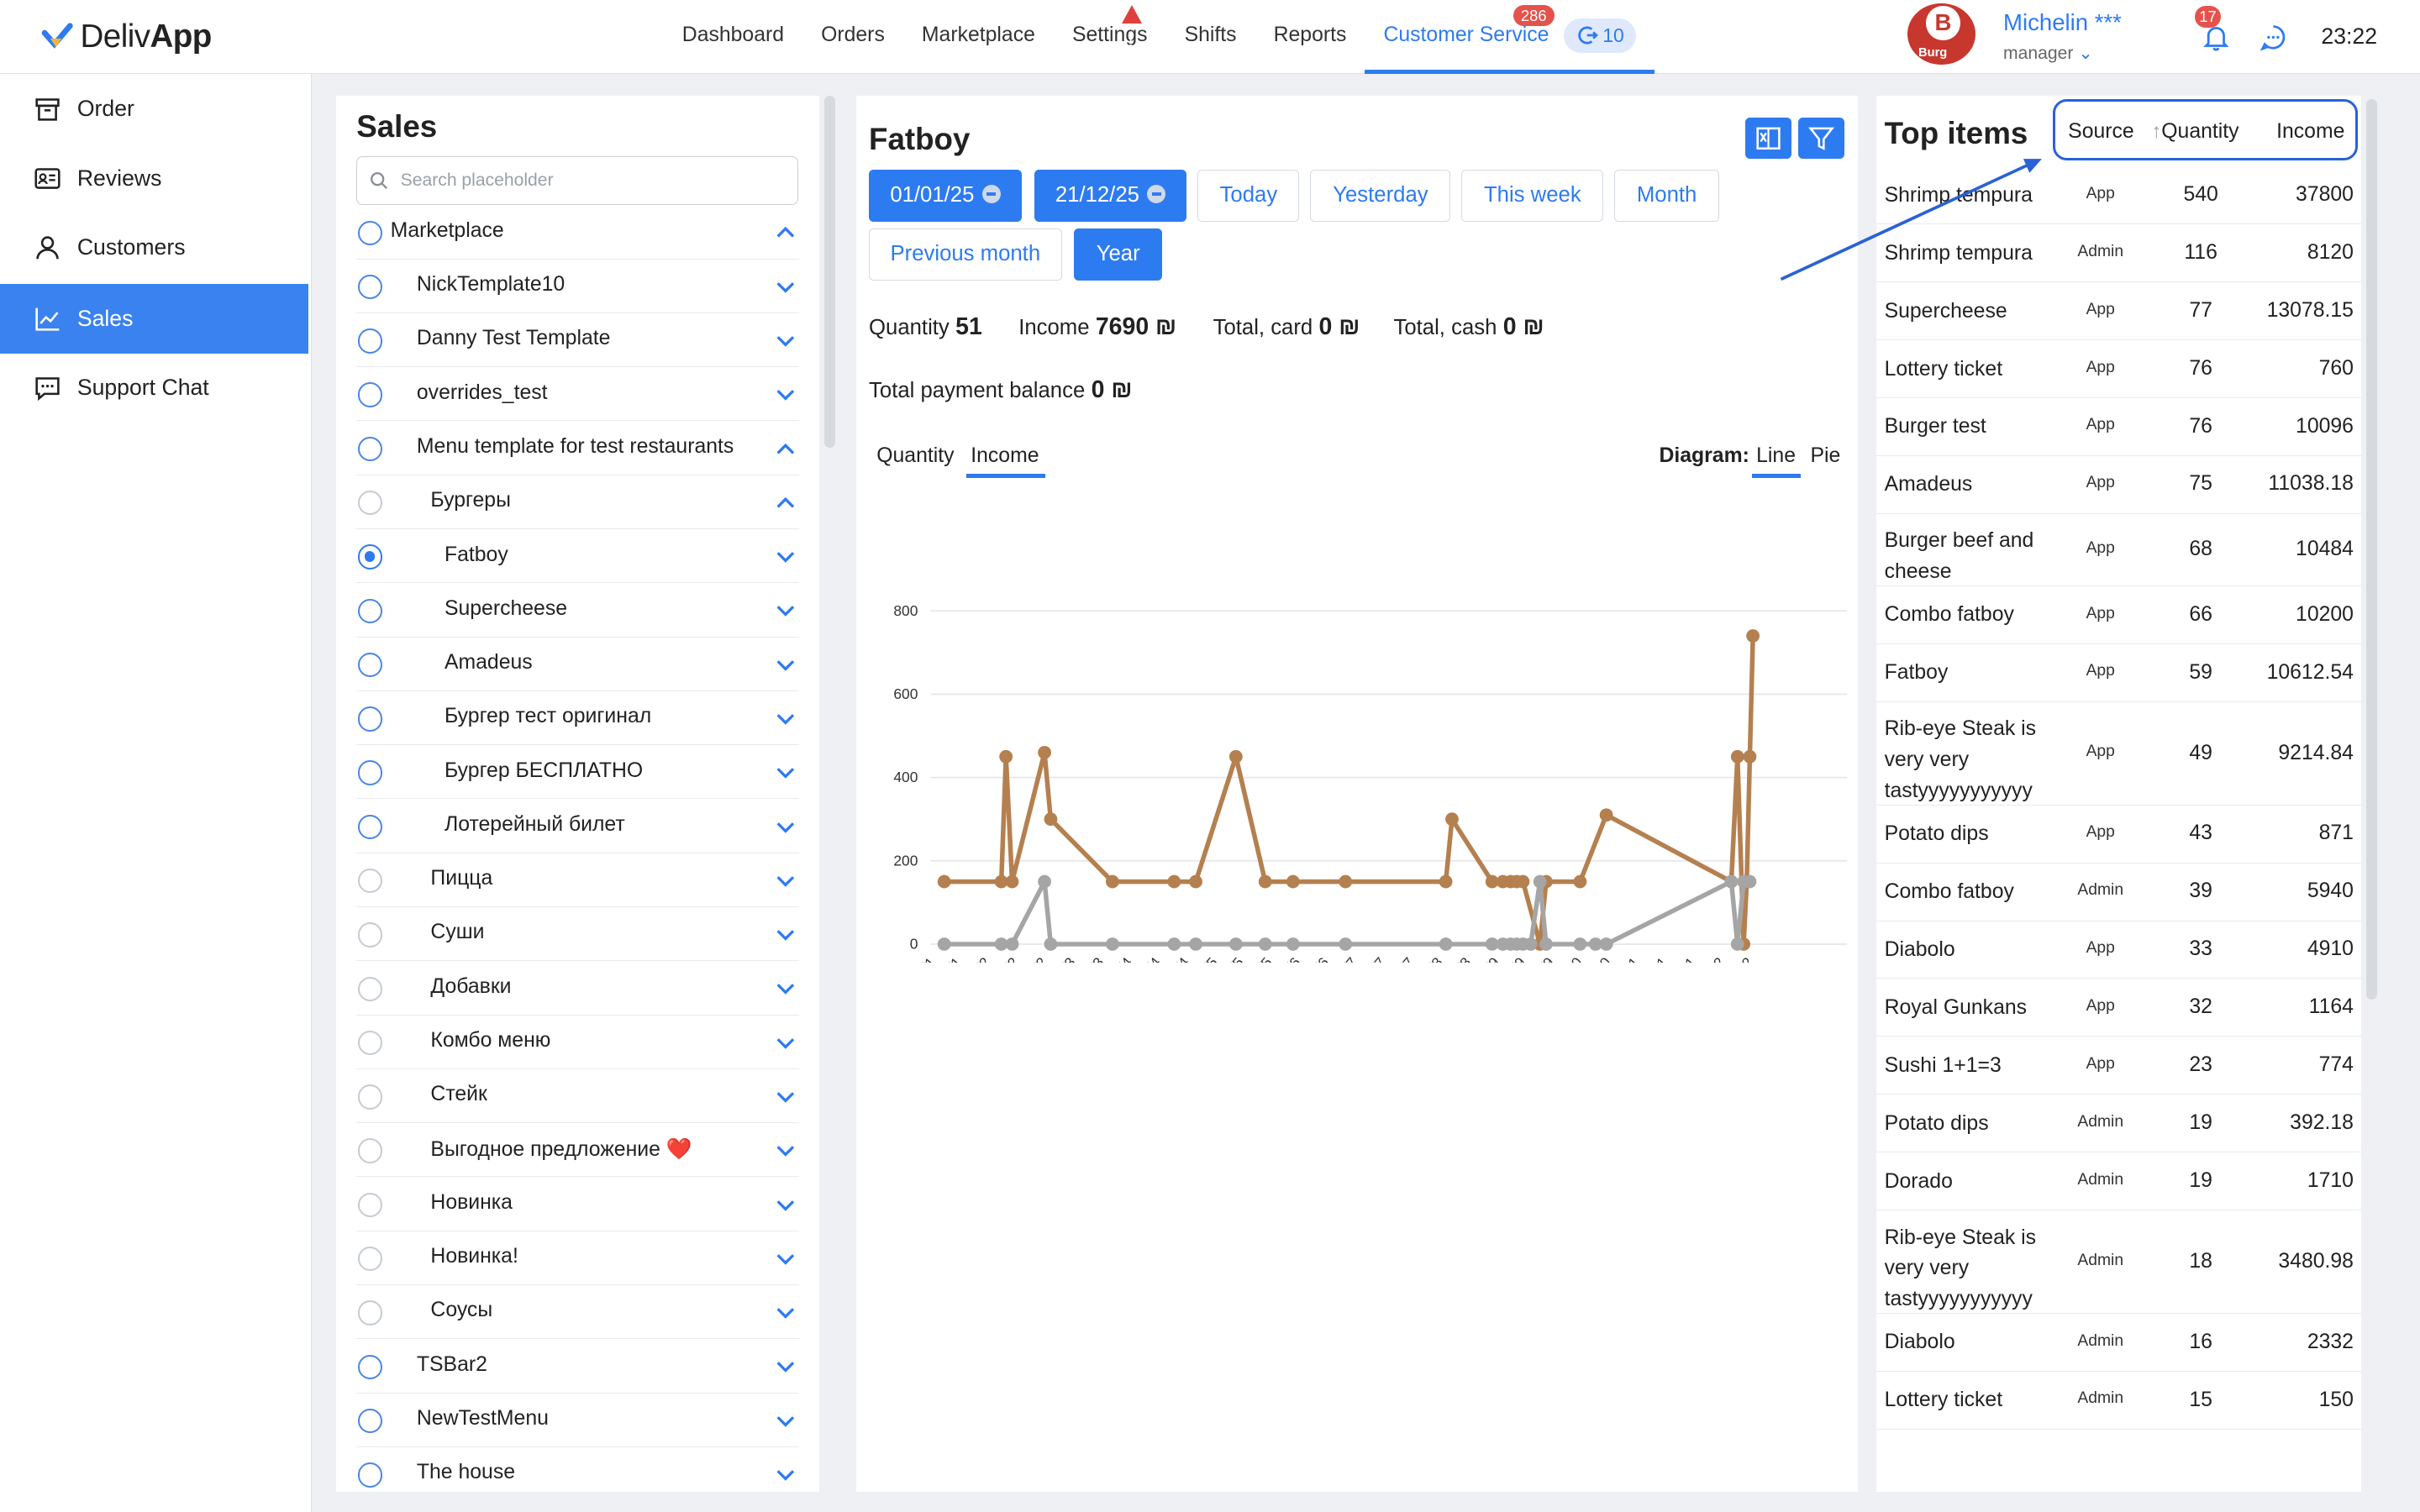 The image size is (2420, 1512). What do you see at coordinates (1210, 35) in the screenshot?
I see `nav-shifts: Shifts` at bounding box center [1210, 35].